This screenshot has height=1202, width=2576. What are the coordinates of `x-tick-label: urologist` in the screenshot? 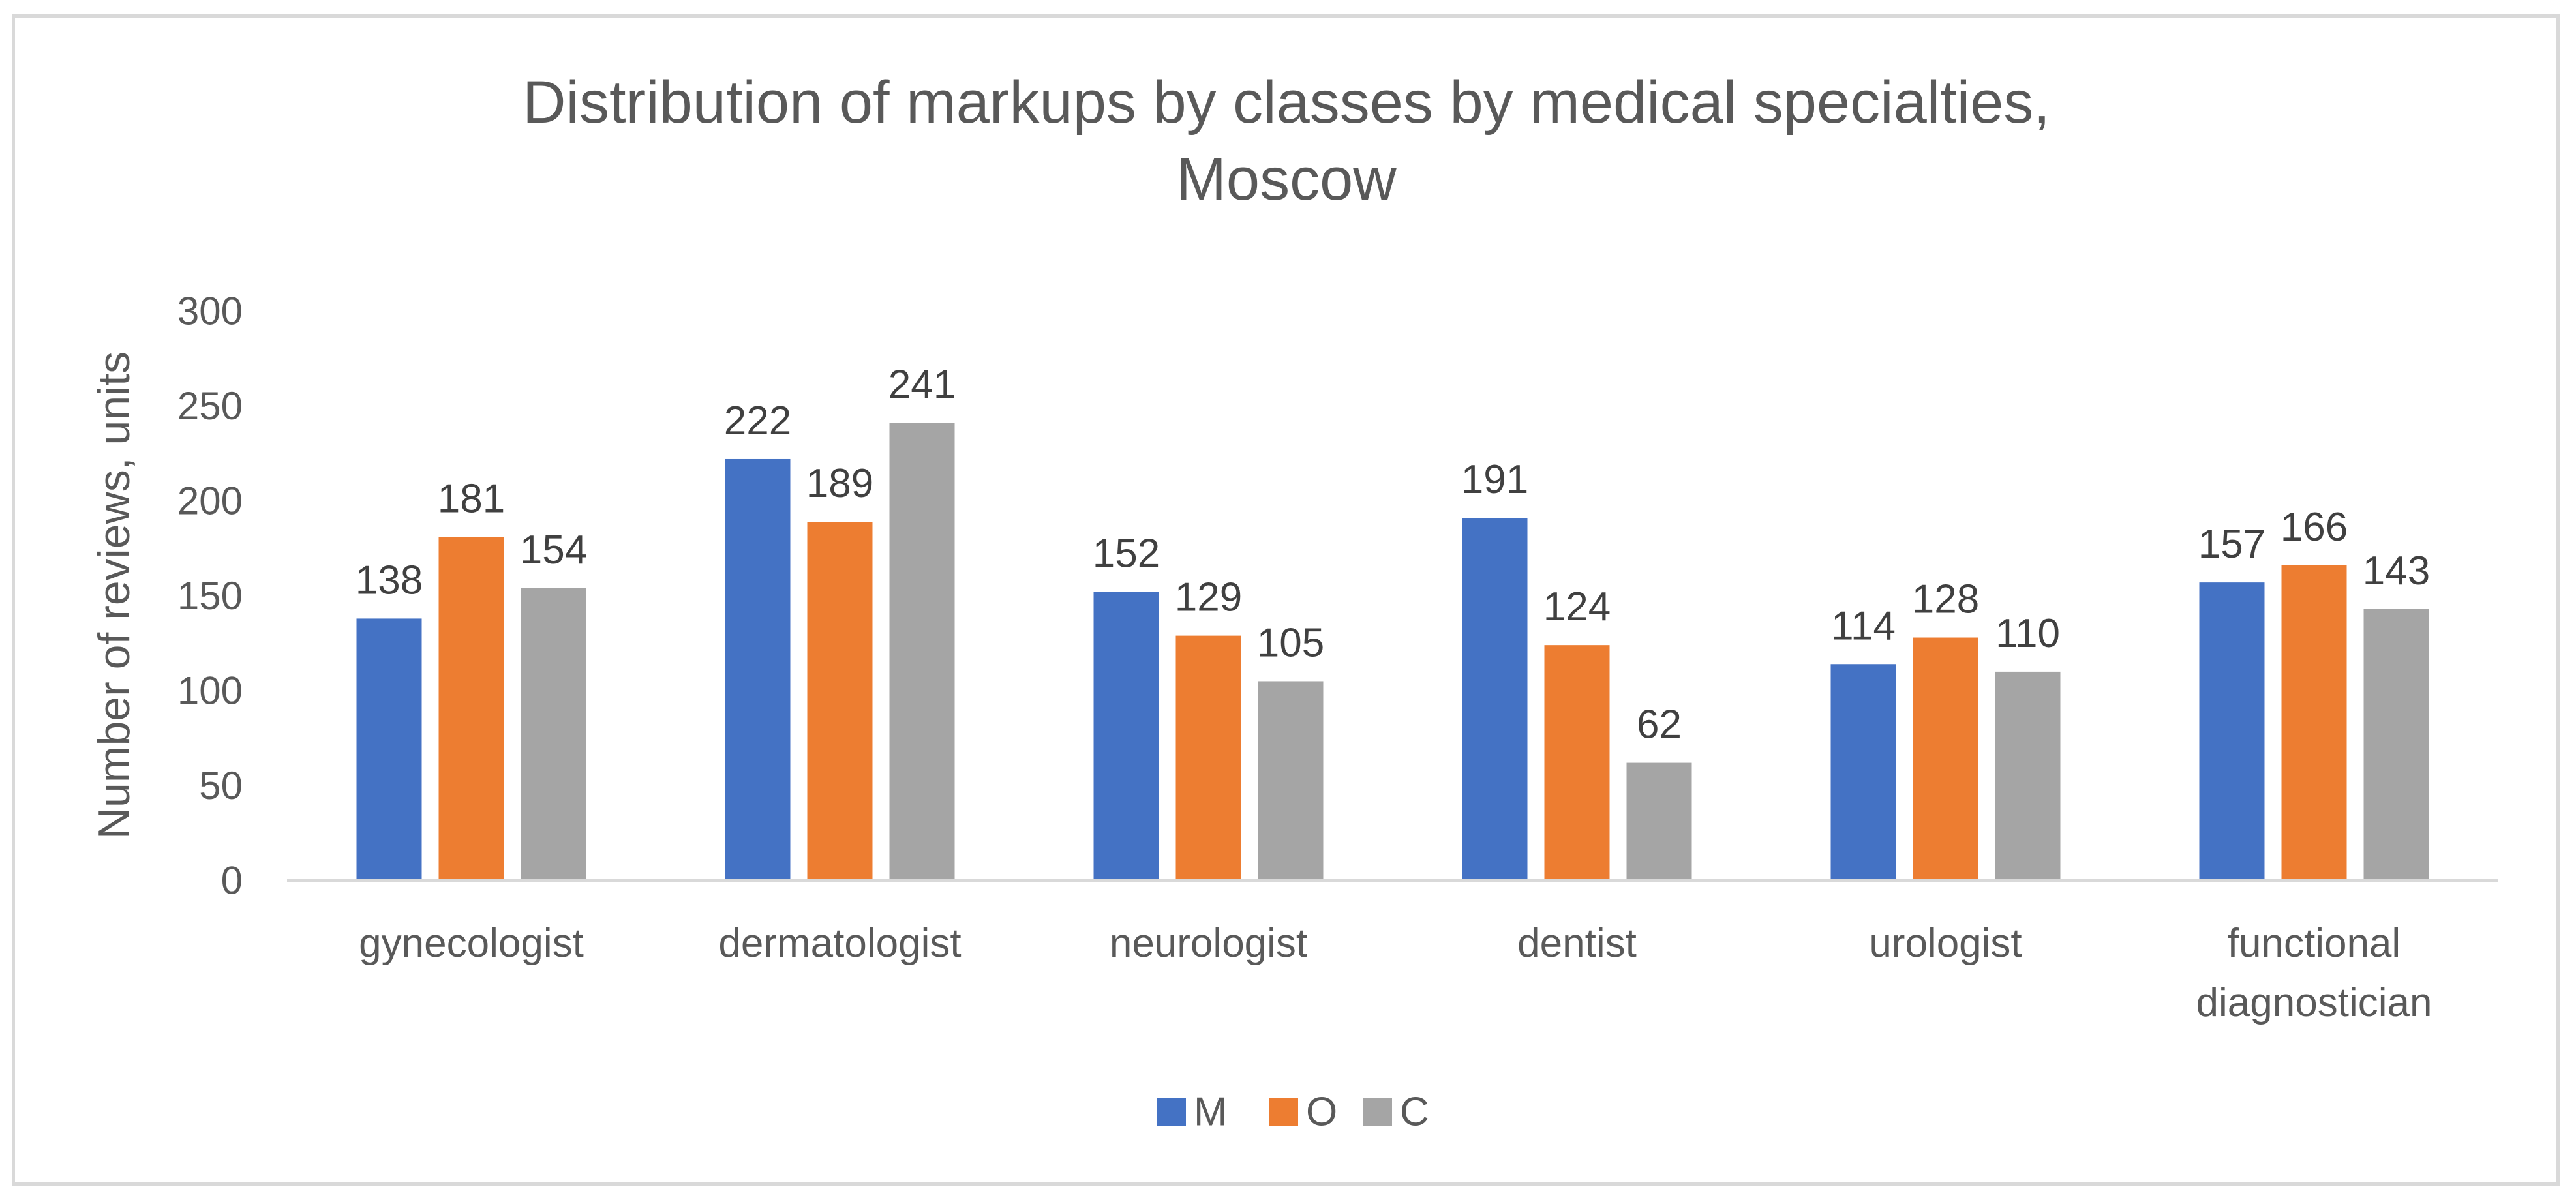 It's located at (1946, 943).